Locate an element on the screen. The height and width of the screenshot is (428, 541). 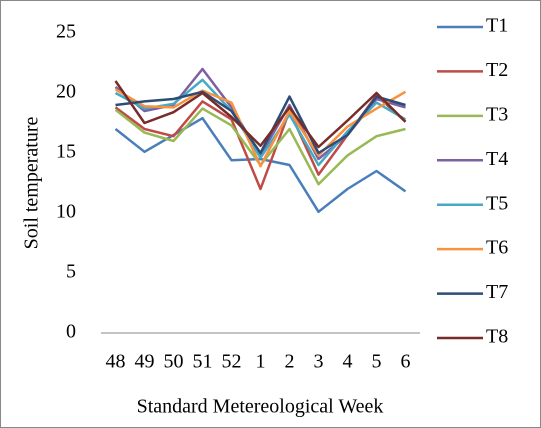
x-tick-label: 50 is located at coordinates (174, 362).